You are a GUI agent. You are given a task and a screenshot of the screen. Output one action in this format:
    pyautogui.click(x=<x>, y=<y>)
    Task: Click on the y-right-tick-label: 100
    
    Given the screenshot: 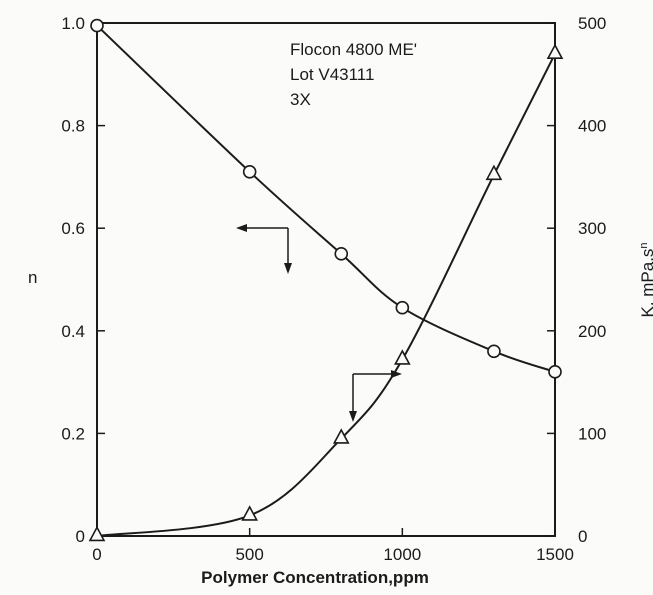 What is the action you would take?
    pyautogui.click(x=592, y=433)
    